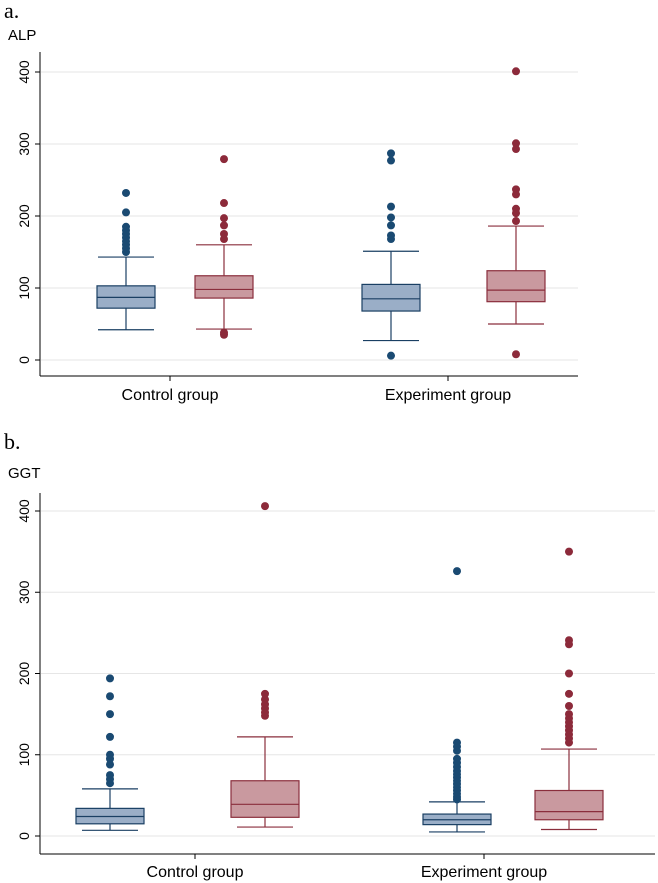  What do you see at coordinates (12, 441) in the screenshot?
I see `panel-label: b.` at bounding box center [12, 441].